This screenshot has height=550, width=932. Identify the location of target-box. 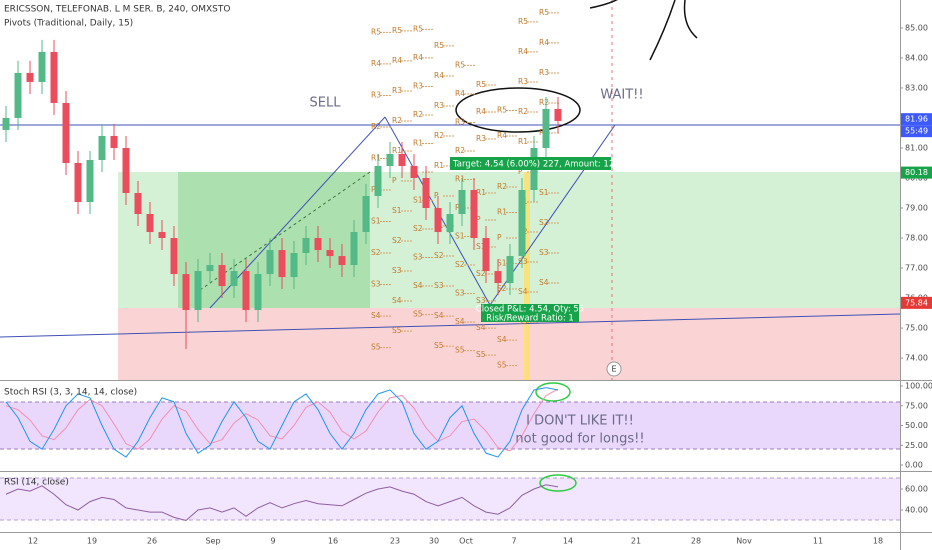
(530, 163).